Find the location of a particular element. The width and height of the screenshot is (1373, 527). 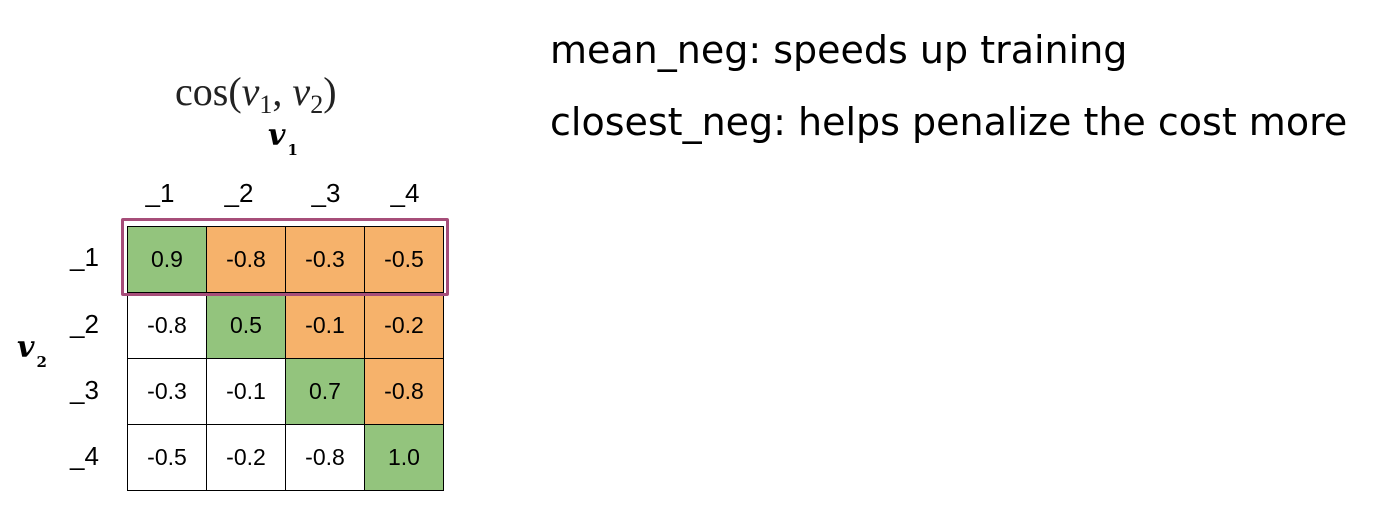

column-header: _4 is located at coordinates (405, 193).